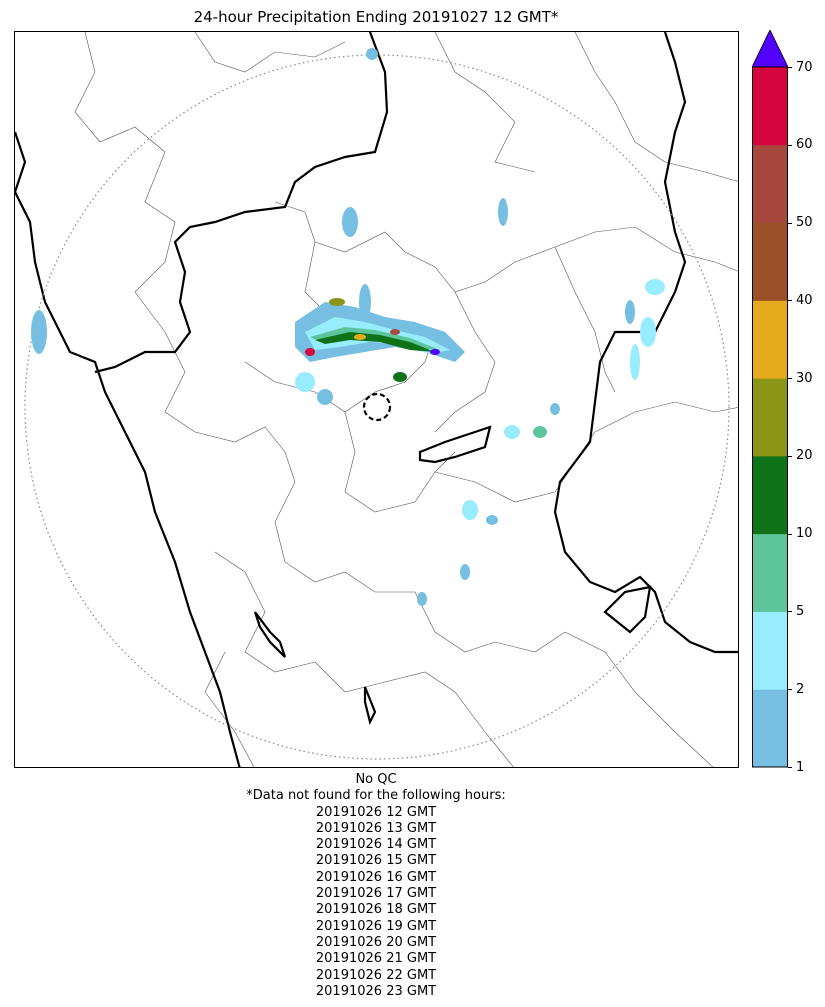 The height and width of the screenshot is (1007, 825). I want to click on missing-hour: 20191026 22 GMT, so click(376, 975).